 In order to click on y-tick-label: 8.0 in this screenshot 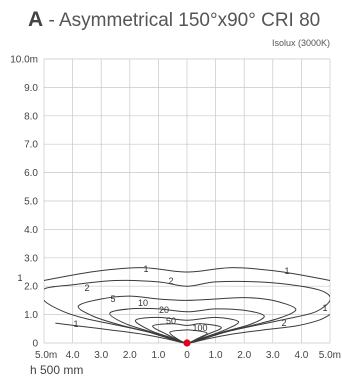, I will do `click(31, 116)`.